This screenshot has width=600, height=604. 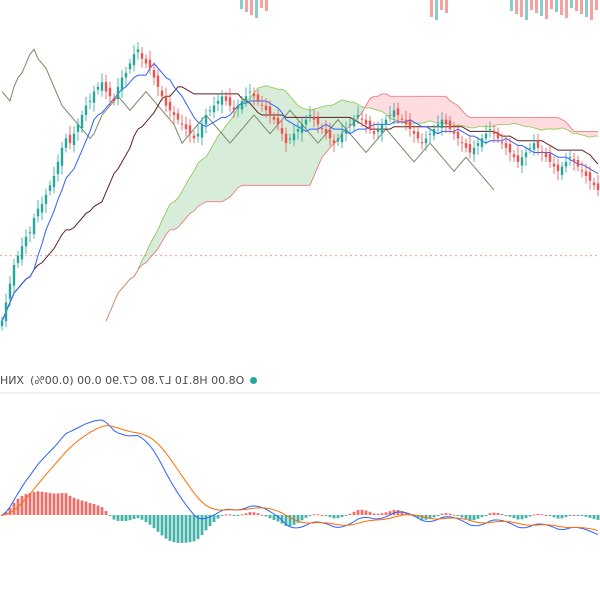 I want to click on macd-histogram, so click(x=300, y=517).